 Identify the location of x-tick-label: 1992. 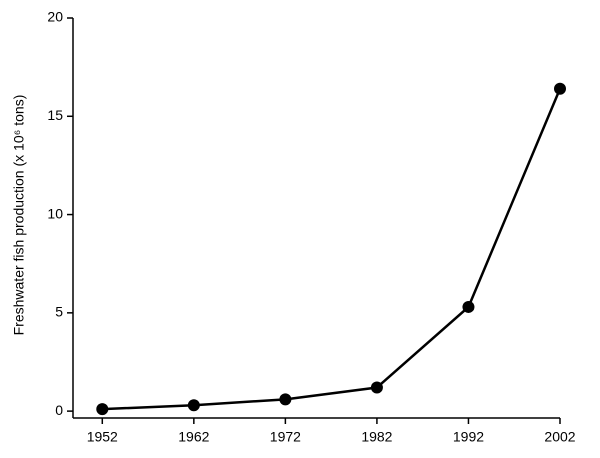
(468, 437).